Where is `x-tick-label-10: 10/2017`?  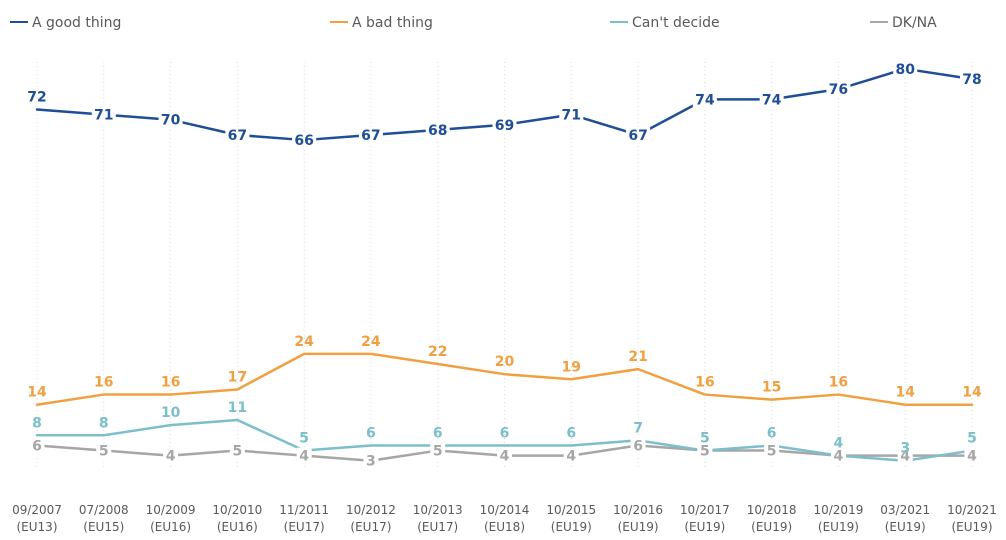
x-tick-label-10: 10/2017 is located at coordinates (705, 510).